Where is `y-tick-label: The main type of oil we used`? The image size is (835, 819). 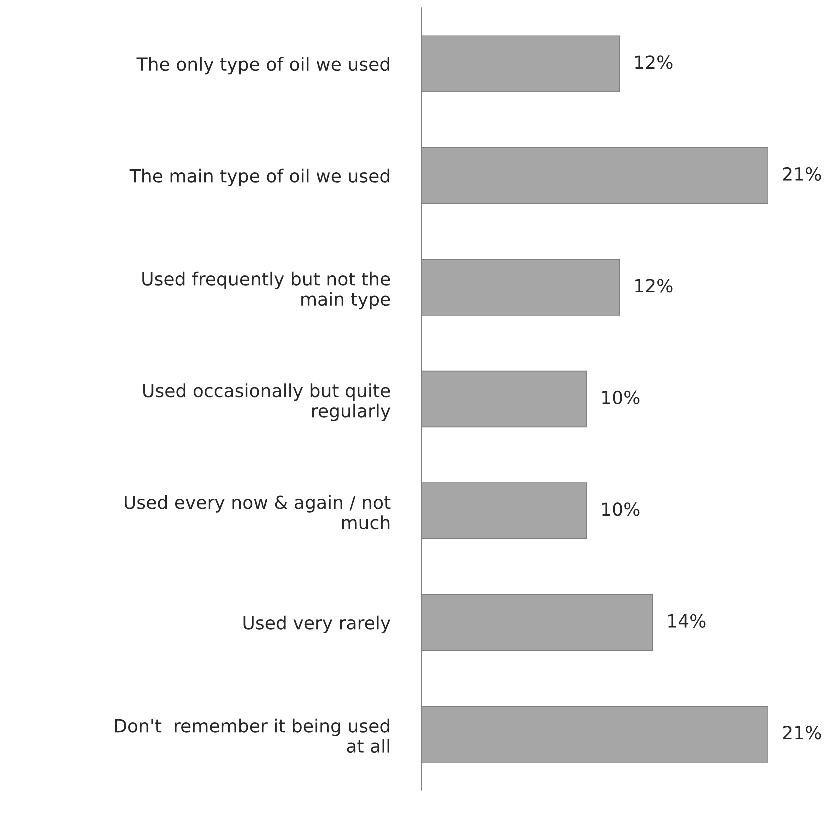
y-tick-label: The main type of oil we used is located at coordinates (260, 177).